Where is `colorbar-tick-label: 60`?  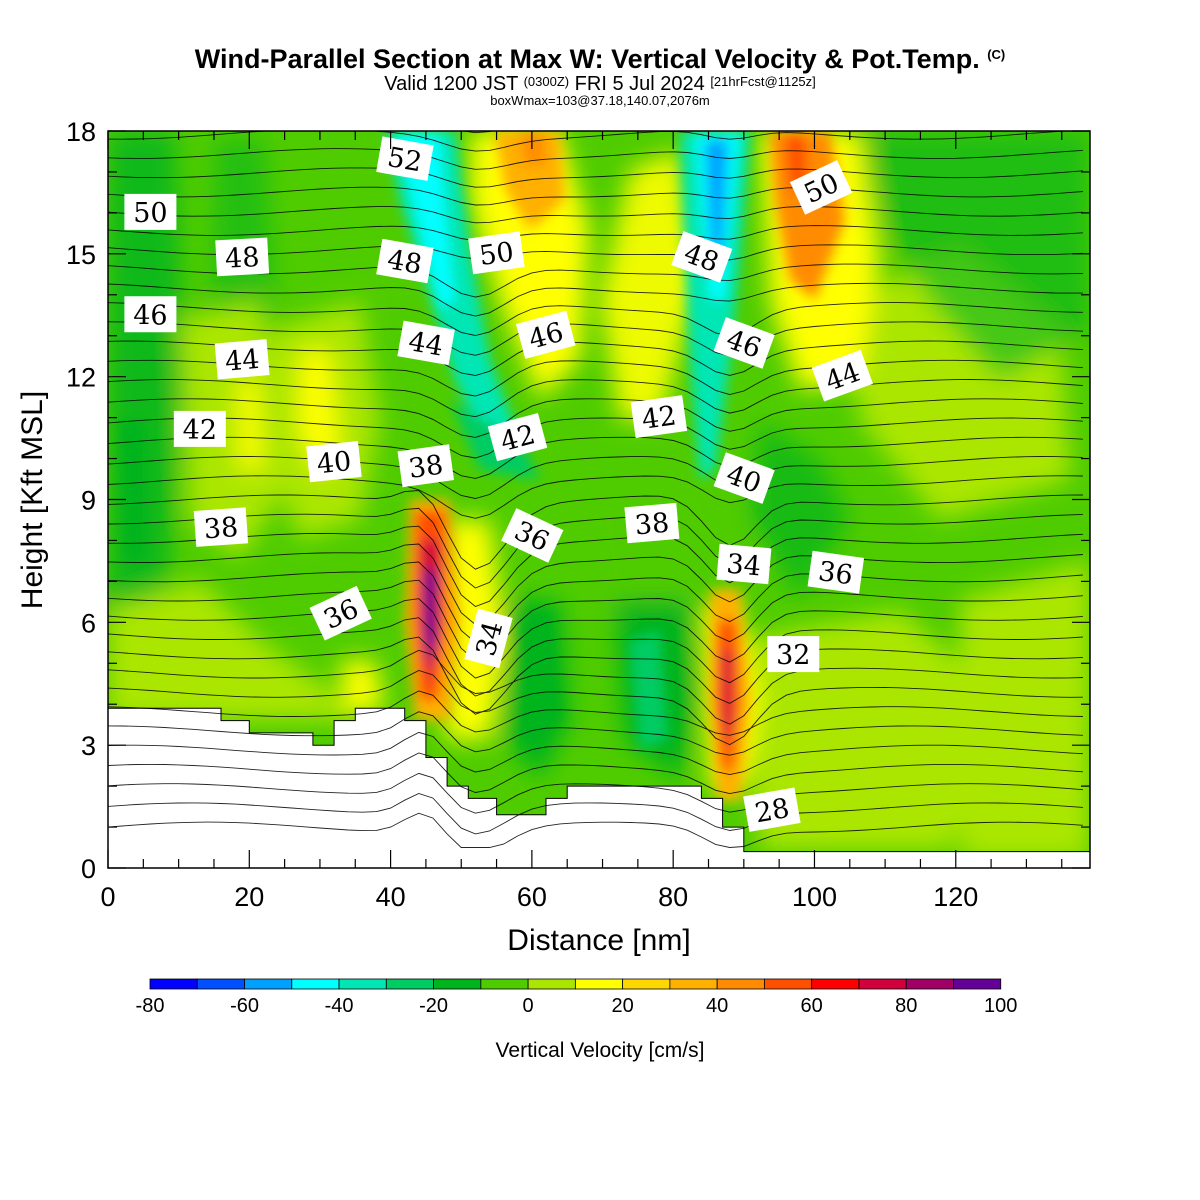
colorbar-tick-label: 60 is located at coordinates (812, 1006).